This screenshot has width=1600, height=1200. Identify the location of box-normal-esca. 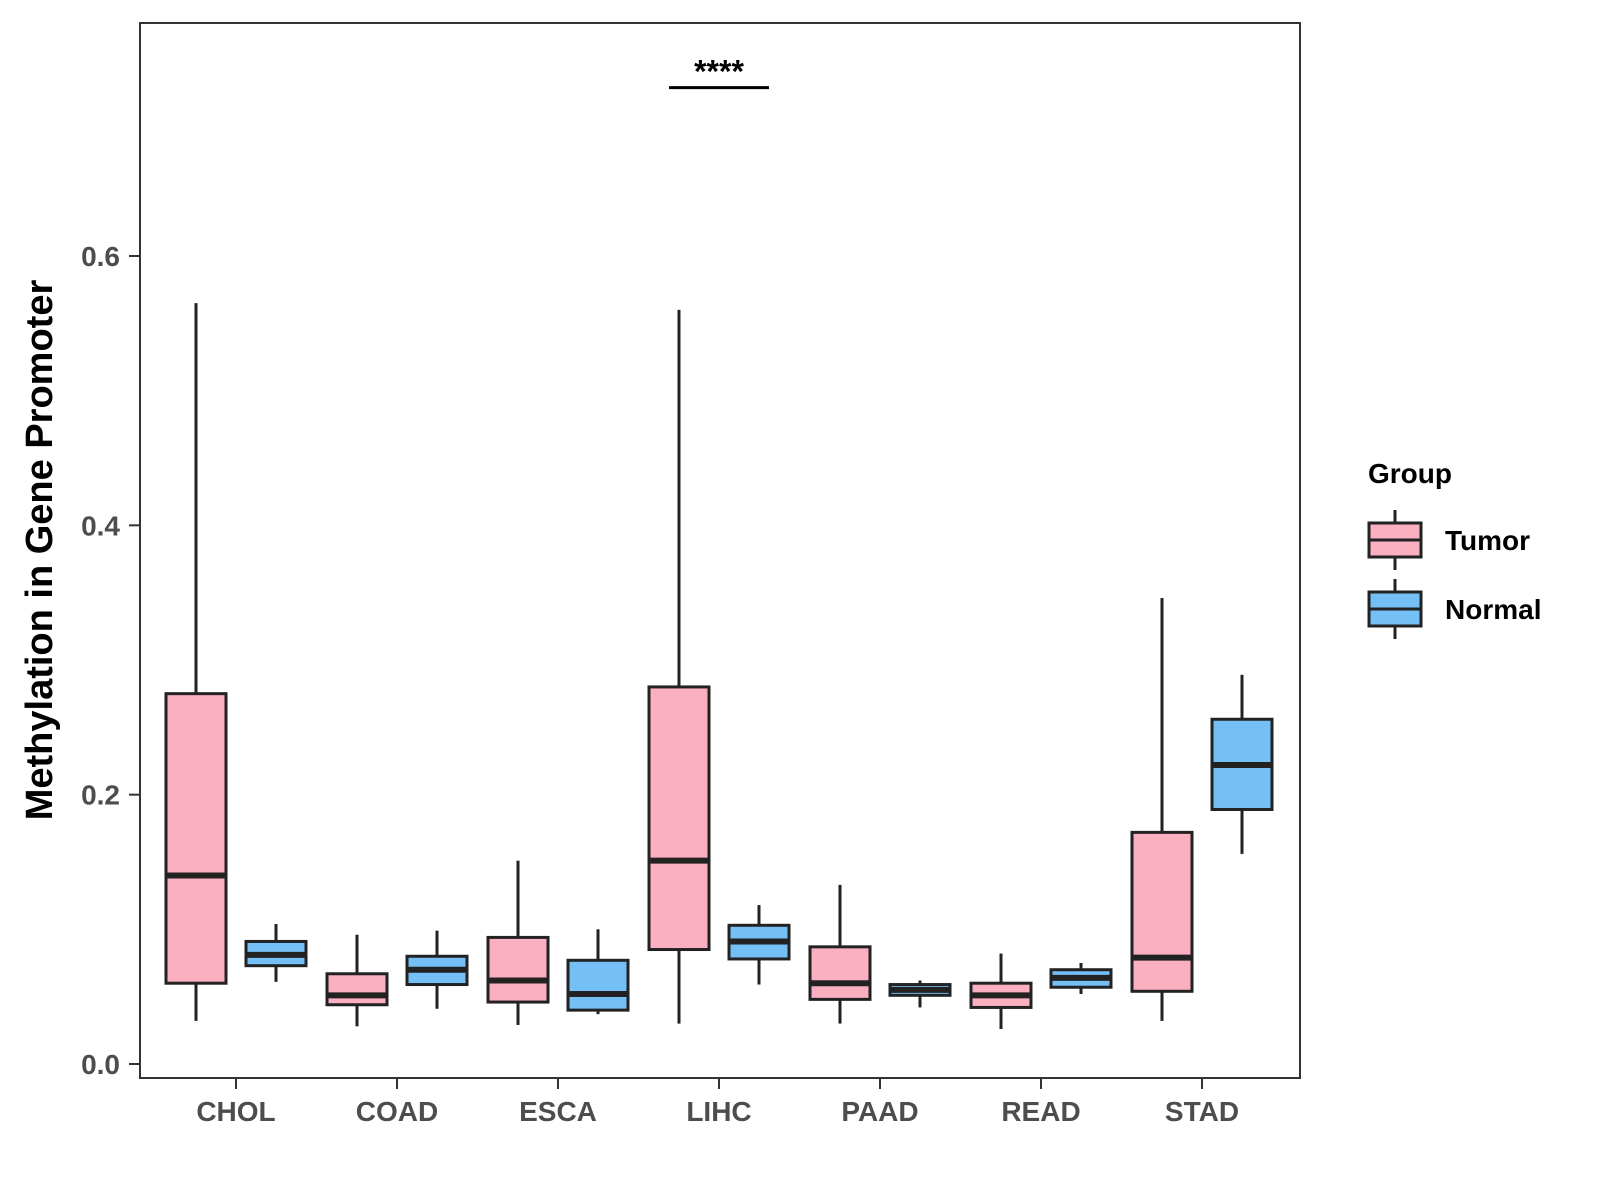
(598, 972).